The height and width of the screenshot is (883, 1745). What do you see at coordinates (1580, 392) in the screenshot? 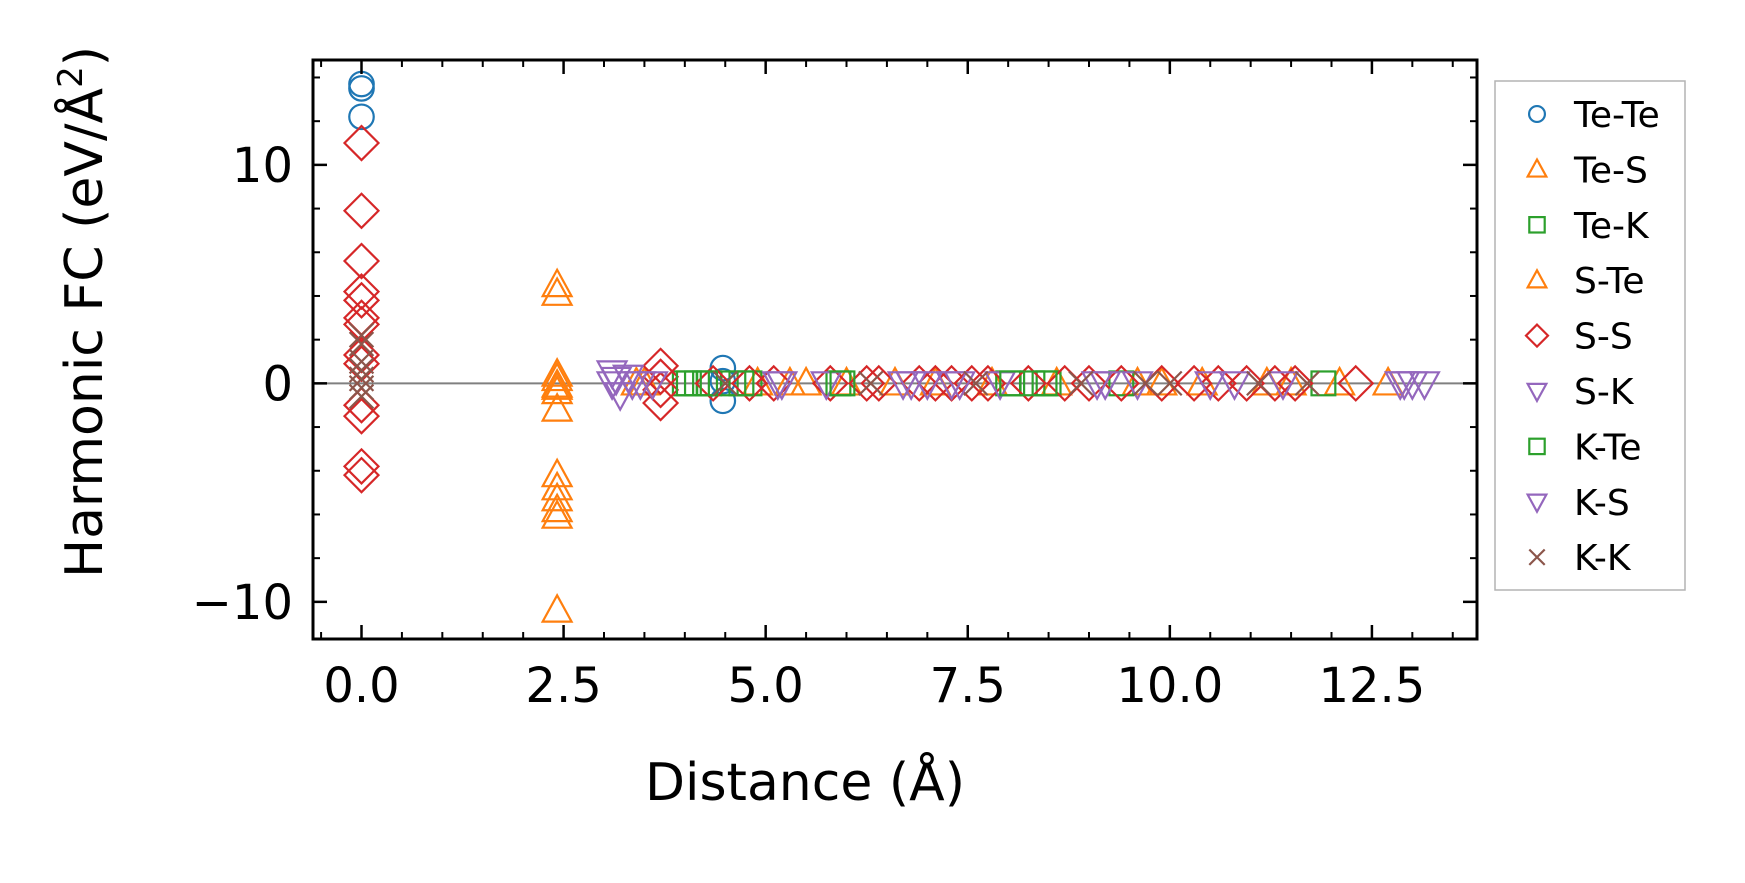
I see `legend-item: S-K` at bounding box center [1580, 392].